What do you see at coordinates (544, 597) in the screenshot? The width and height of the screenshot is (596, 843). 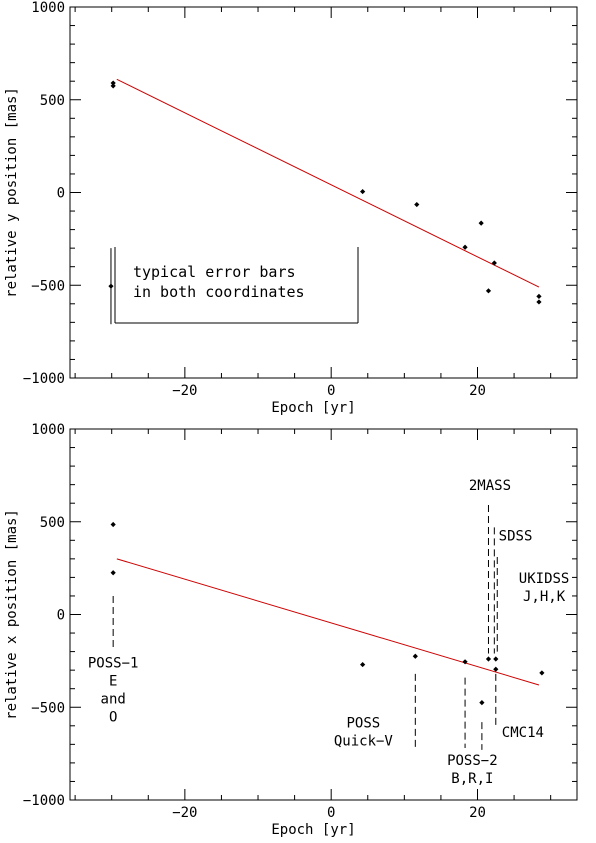 I see `annotation-label: J,H,K` at bounding box center [544, 597].